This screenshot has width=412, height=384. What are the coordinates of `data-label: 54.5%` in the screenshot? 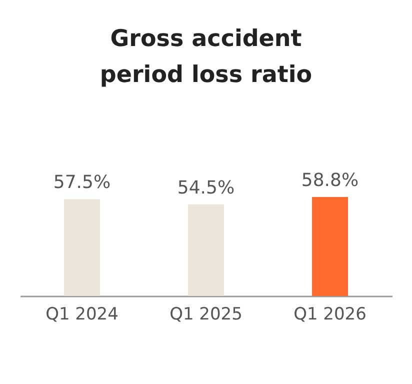 It's located at (206, 187).